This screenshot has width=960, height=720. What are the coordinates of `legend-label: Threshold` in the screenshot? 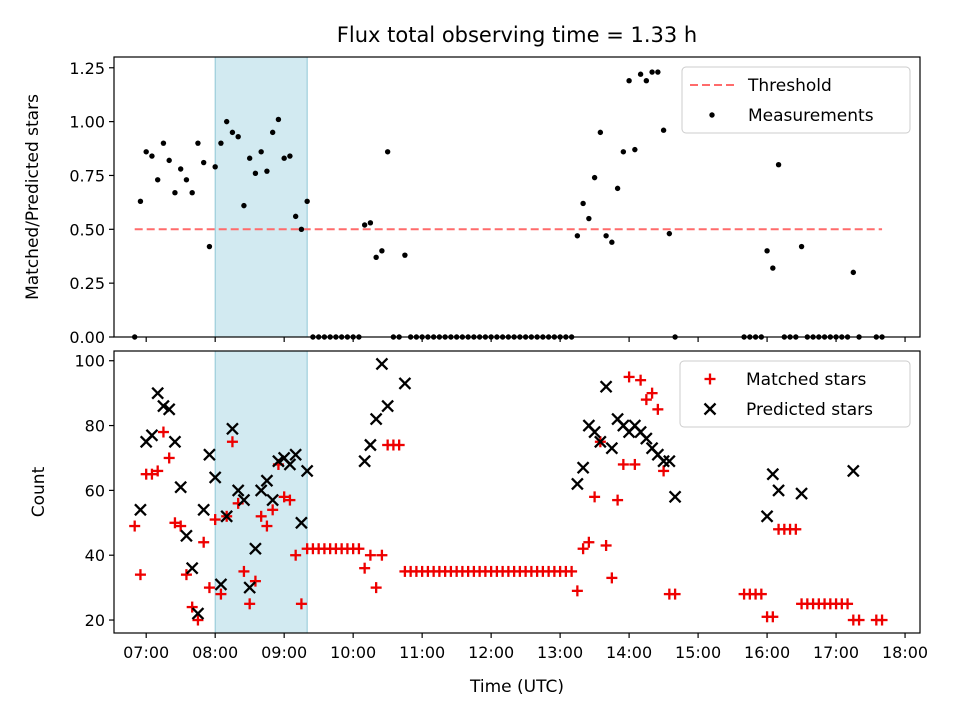 It's located at (789, 86).